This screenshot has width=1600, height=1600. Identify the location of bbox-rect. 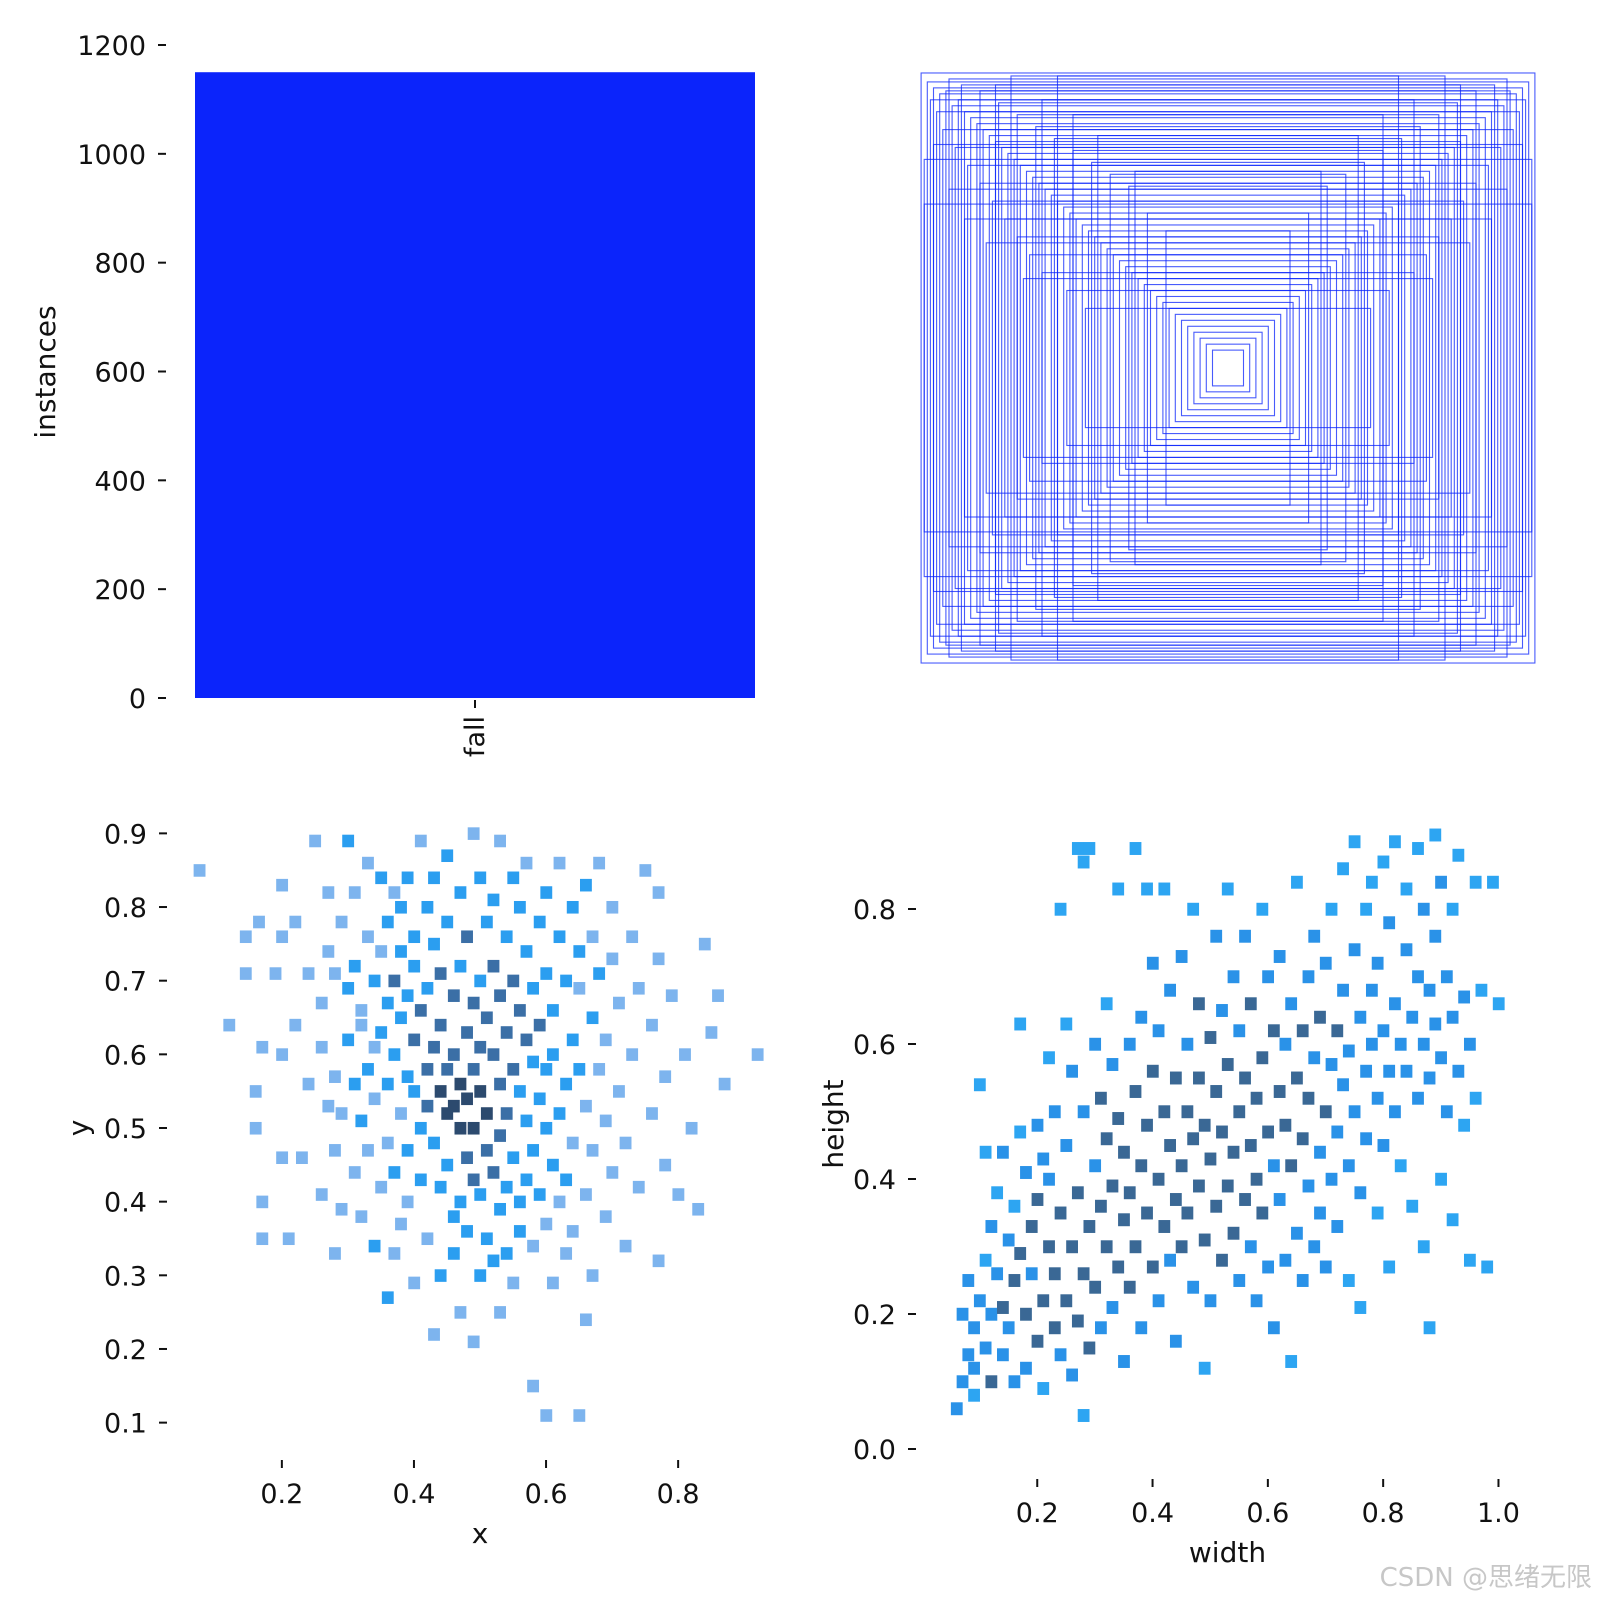
(1228, 368).